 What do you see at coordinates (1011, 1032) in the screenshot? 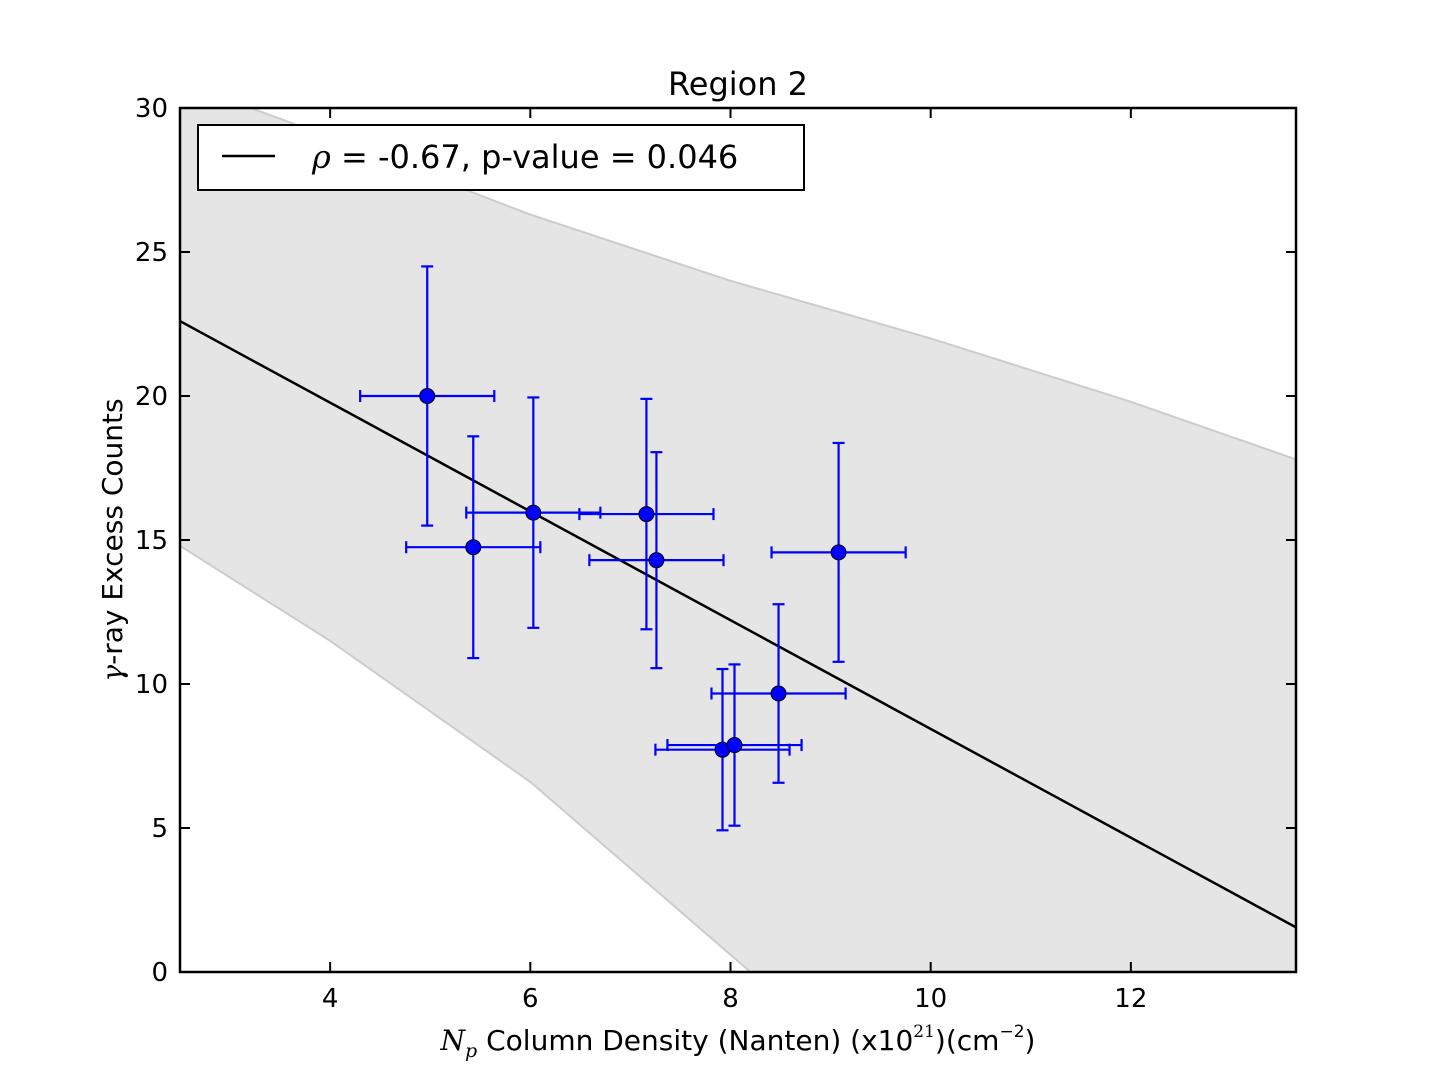
I see `x-label-exponent-2: −2` at bounding box center [1011, 1032].